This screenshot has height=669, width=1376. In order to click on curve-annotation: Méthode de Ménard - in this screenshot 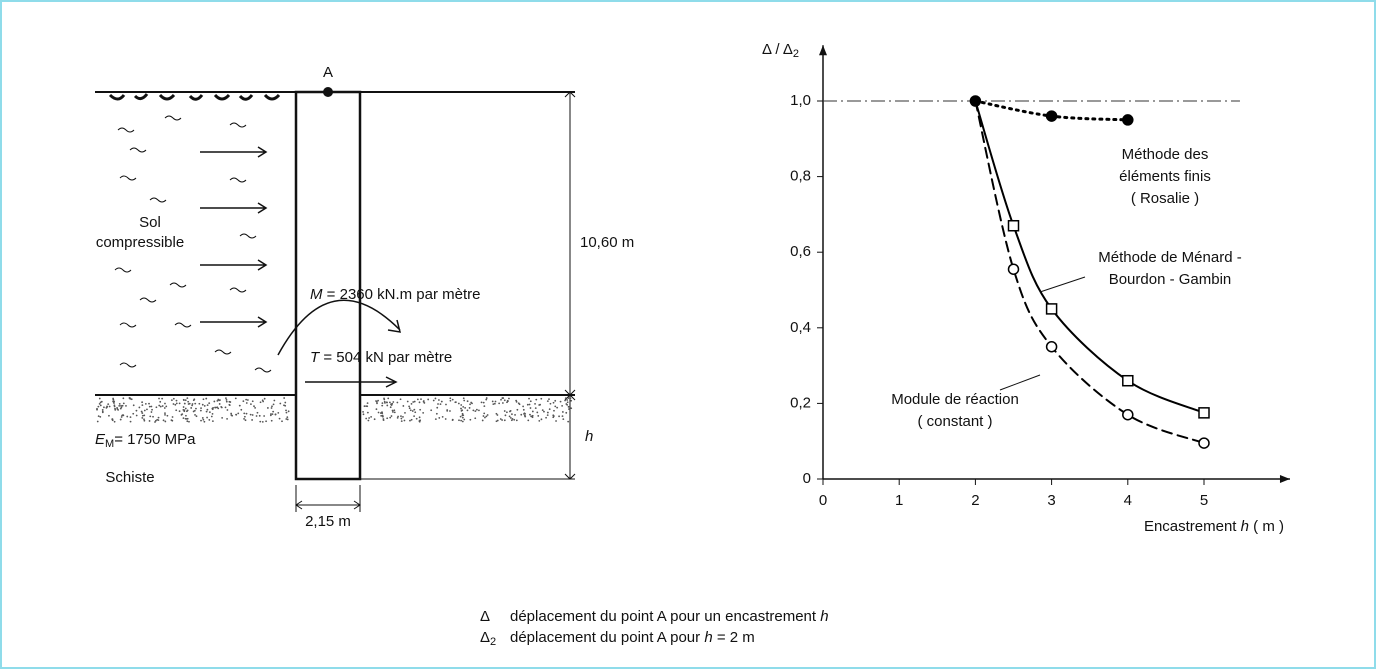, I will do `click(1169, 257)`.